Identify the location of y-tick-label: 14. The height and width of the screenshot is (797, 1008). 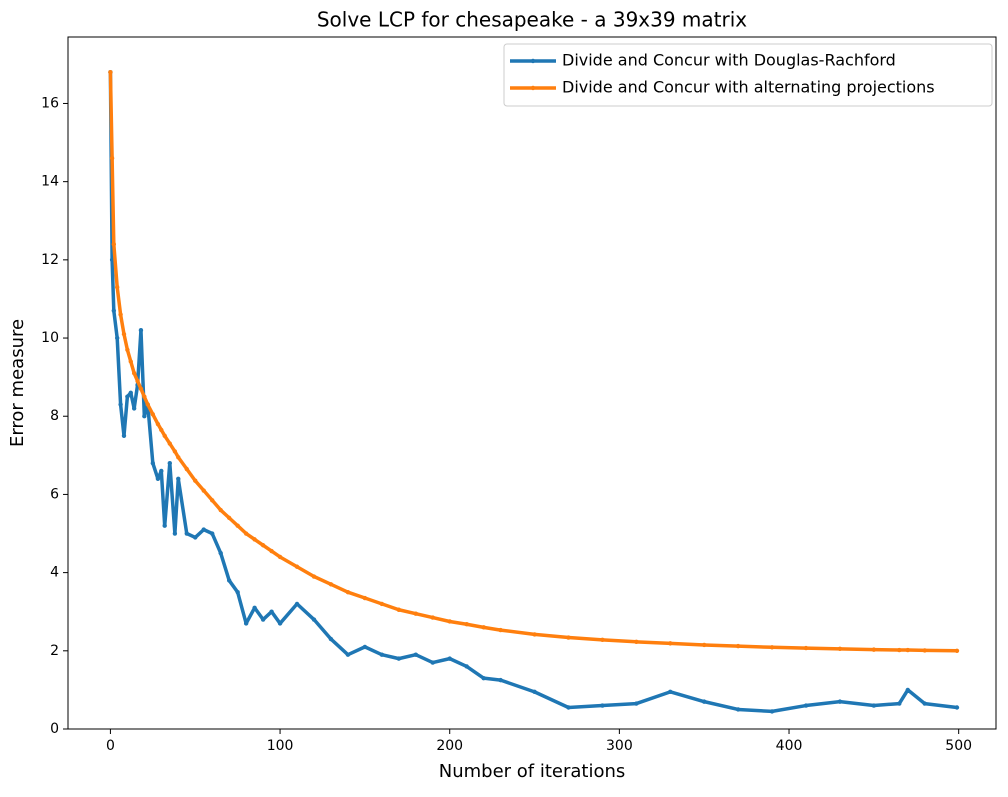
(50, 182).